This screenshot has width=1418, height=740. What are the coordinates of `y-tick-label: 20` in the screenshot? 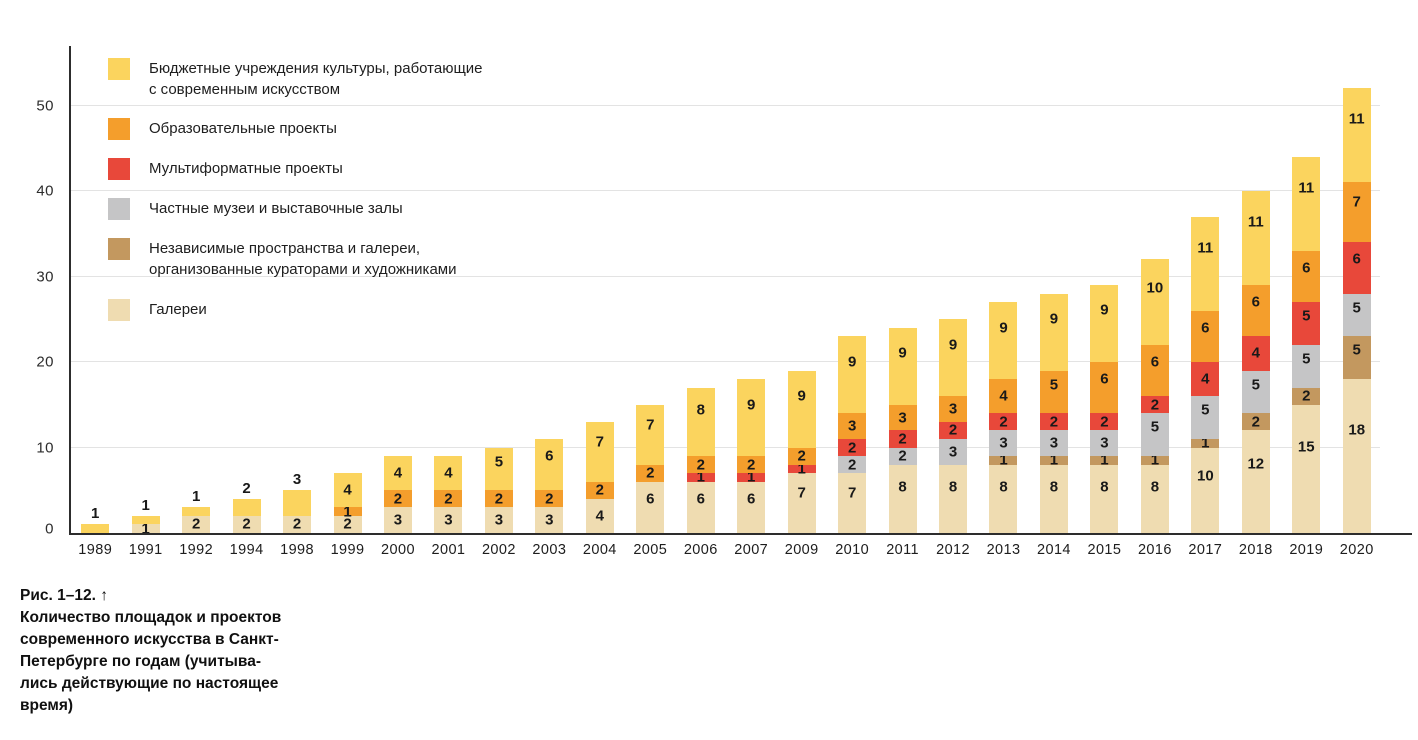 It's located at (45, 362).